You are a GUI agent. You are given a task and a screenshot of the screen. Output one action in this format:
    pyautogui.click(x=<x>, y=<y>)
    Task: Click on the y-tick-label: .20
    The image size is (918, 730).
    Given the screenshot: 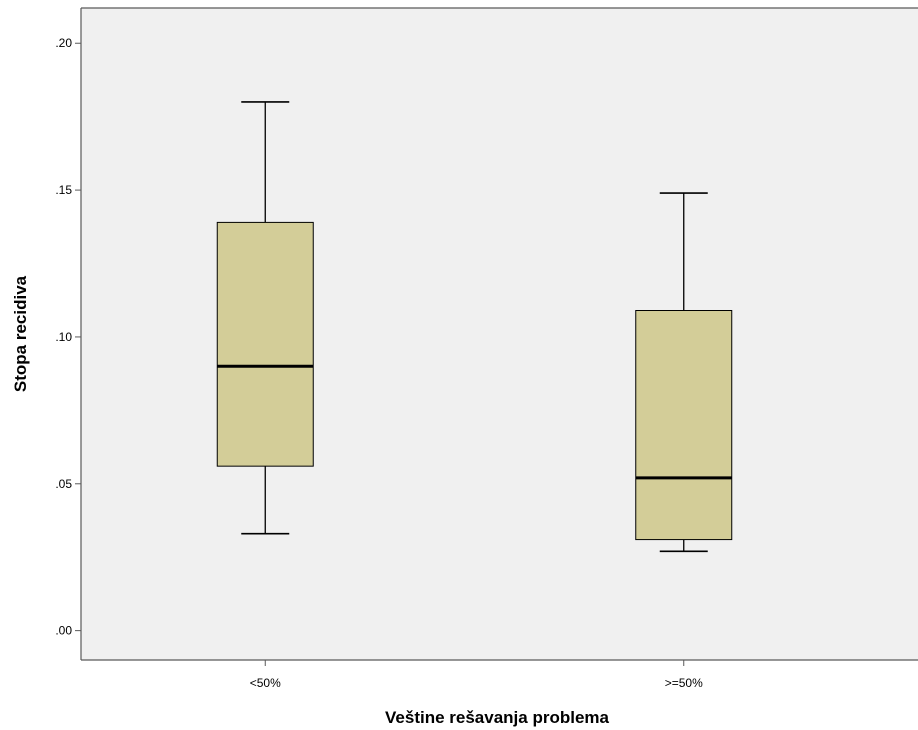 What is the action you would take?
    pyautogui.click(x=63, y=43)
    